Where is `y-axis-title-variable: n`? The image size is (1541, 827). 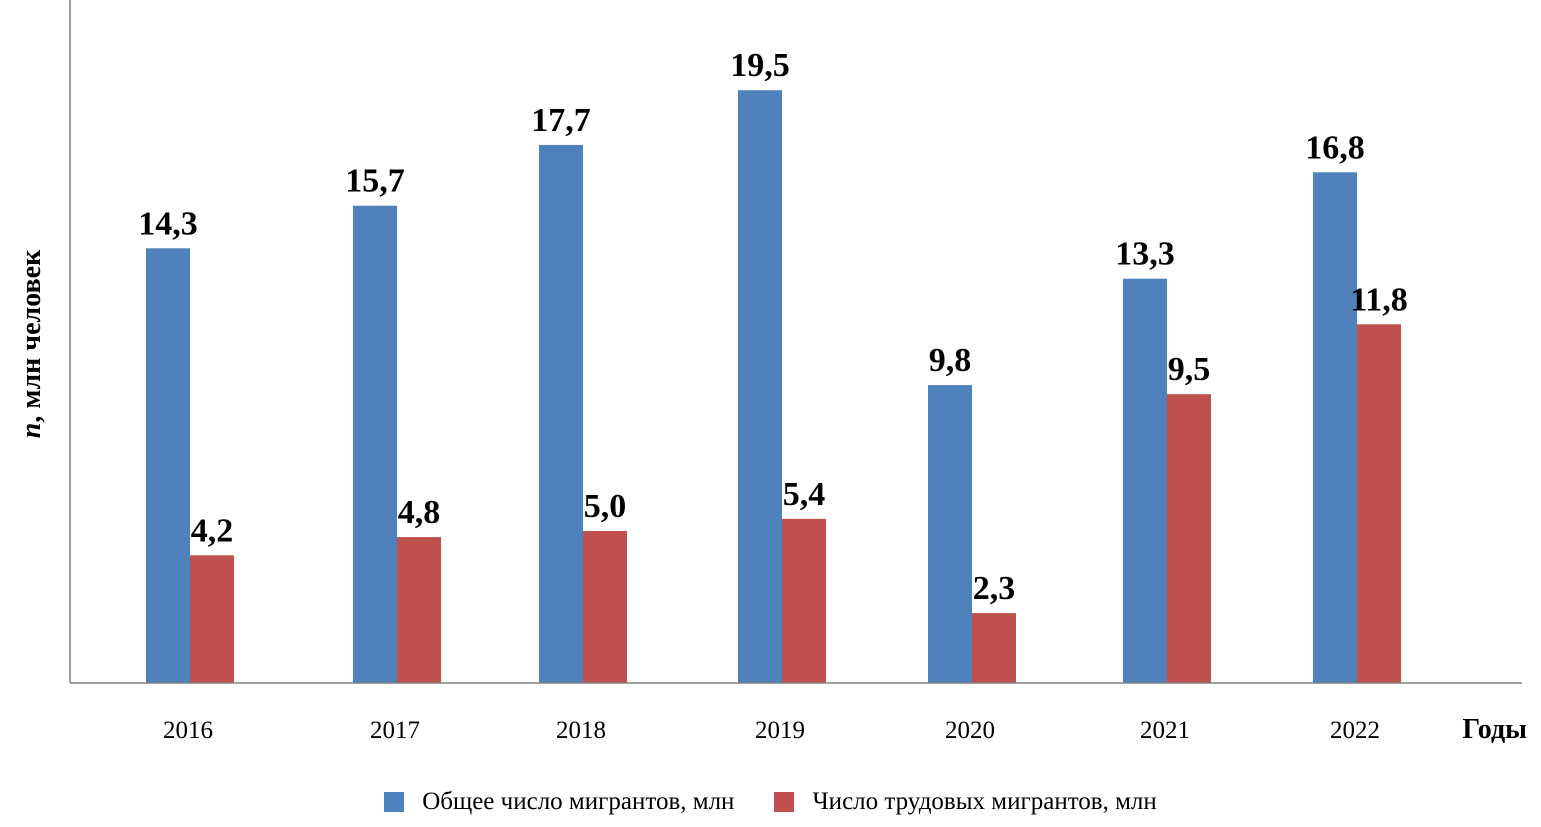
y-axis-title-variable: n is located at coordinates (31, 431).